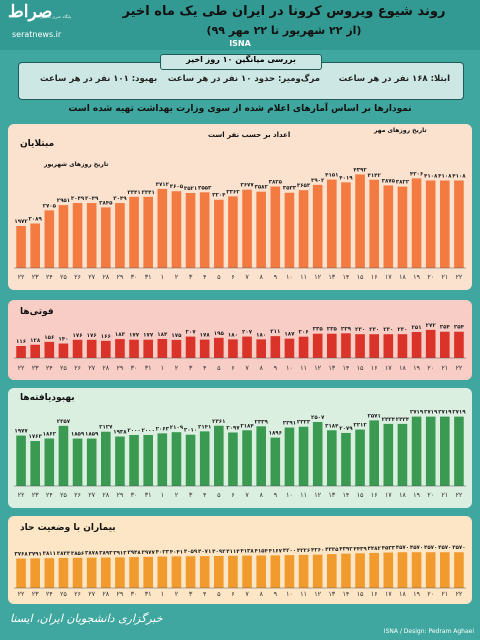 The width and height of the screenshot is (480, 640). I want to click on data-label-critical: ۴۵۷۰, so click(458, 548).